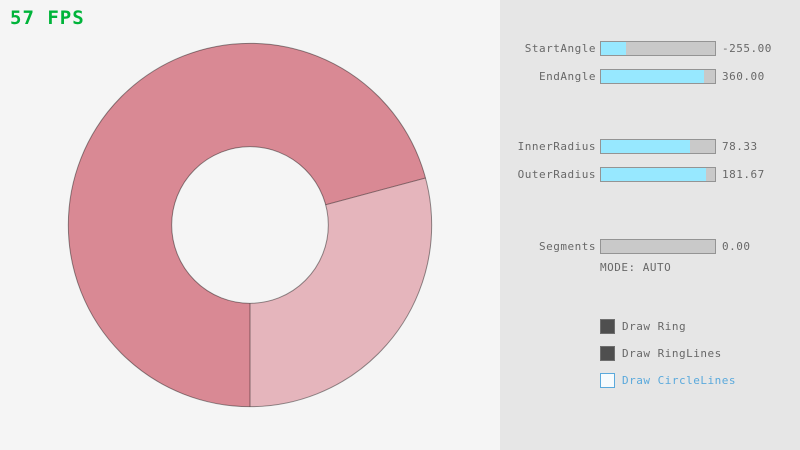  Describe the element at coordinates (567, 76) in the screenshot. I see `endangle-label: EndAngle` at that location.